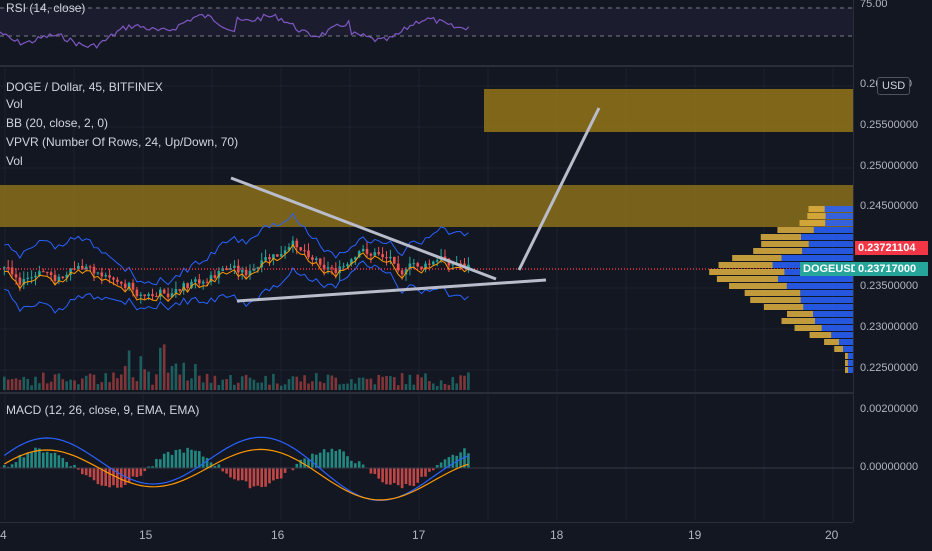 The width and height of the screenshot is (932, 551). Describe the element at coordinates (122, 142) in the screenshot. I see `vpvr-indicator-label: VPVR (Number Of Rows, 24, Up/Down, 70)` at that location.